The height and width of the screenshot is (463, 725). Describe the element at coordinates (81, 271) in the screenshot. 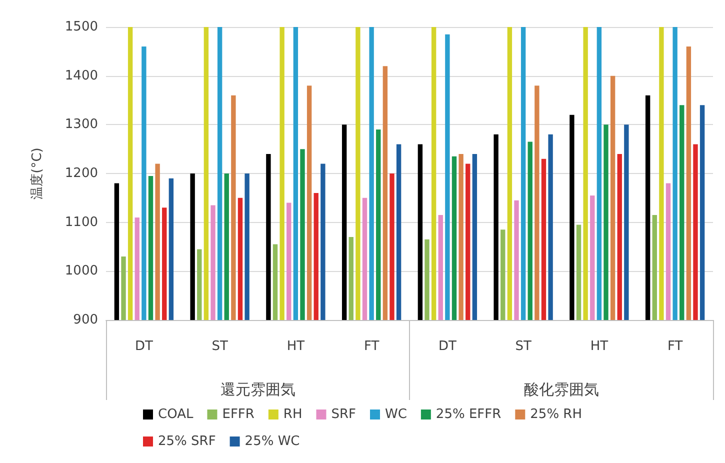

I see `y-tick-label: 1000` at that location.